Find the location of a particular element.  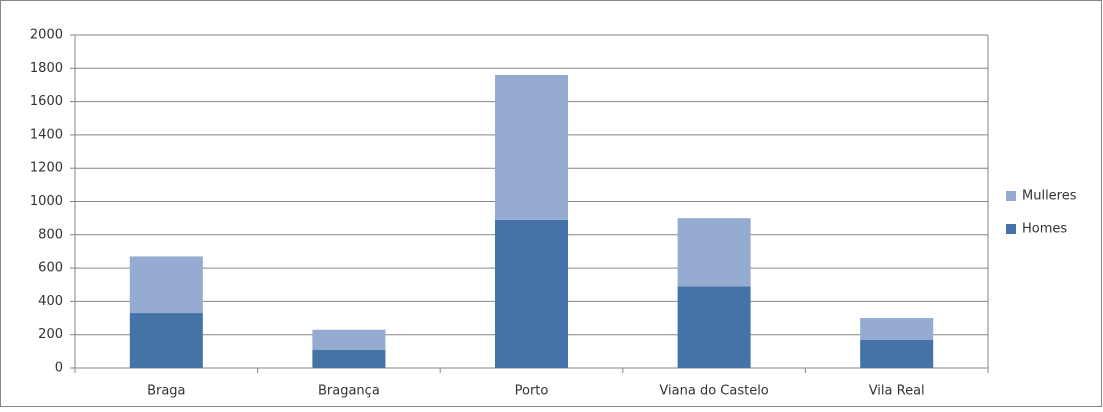

y-tick-label: 200 is located at coordinates (50, 334).